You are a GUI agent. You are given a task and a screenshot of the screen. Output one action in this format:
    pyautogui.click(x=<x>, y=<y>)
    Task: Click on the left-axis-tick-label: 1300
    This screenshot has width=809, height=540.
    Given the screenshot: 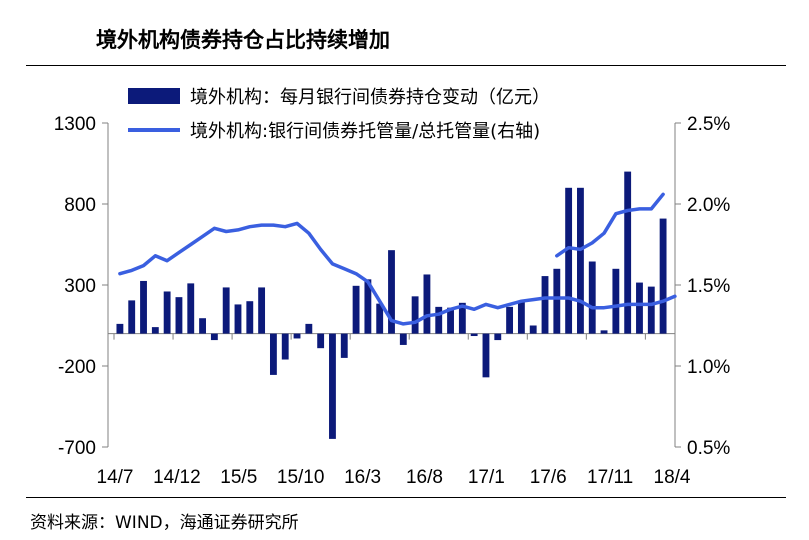 What is the action you would take?
    pyautogui.click(x=75, y=124)
    